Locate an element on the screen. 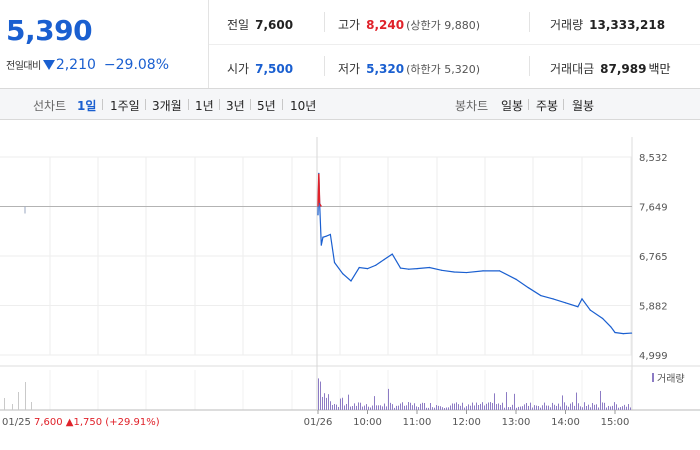  tab-10-years: 10년 is located at coordinates (303, 106).